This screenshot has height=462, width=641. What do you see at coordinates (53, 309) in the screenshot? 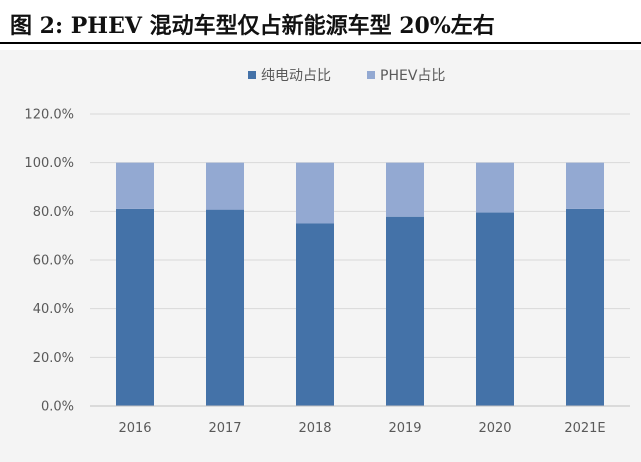
I see `y-tick-label: 40.0%` at bounding box center [53, 309].